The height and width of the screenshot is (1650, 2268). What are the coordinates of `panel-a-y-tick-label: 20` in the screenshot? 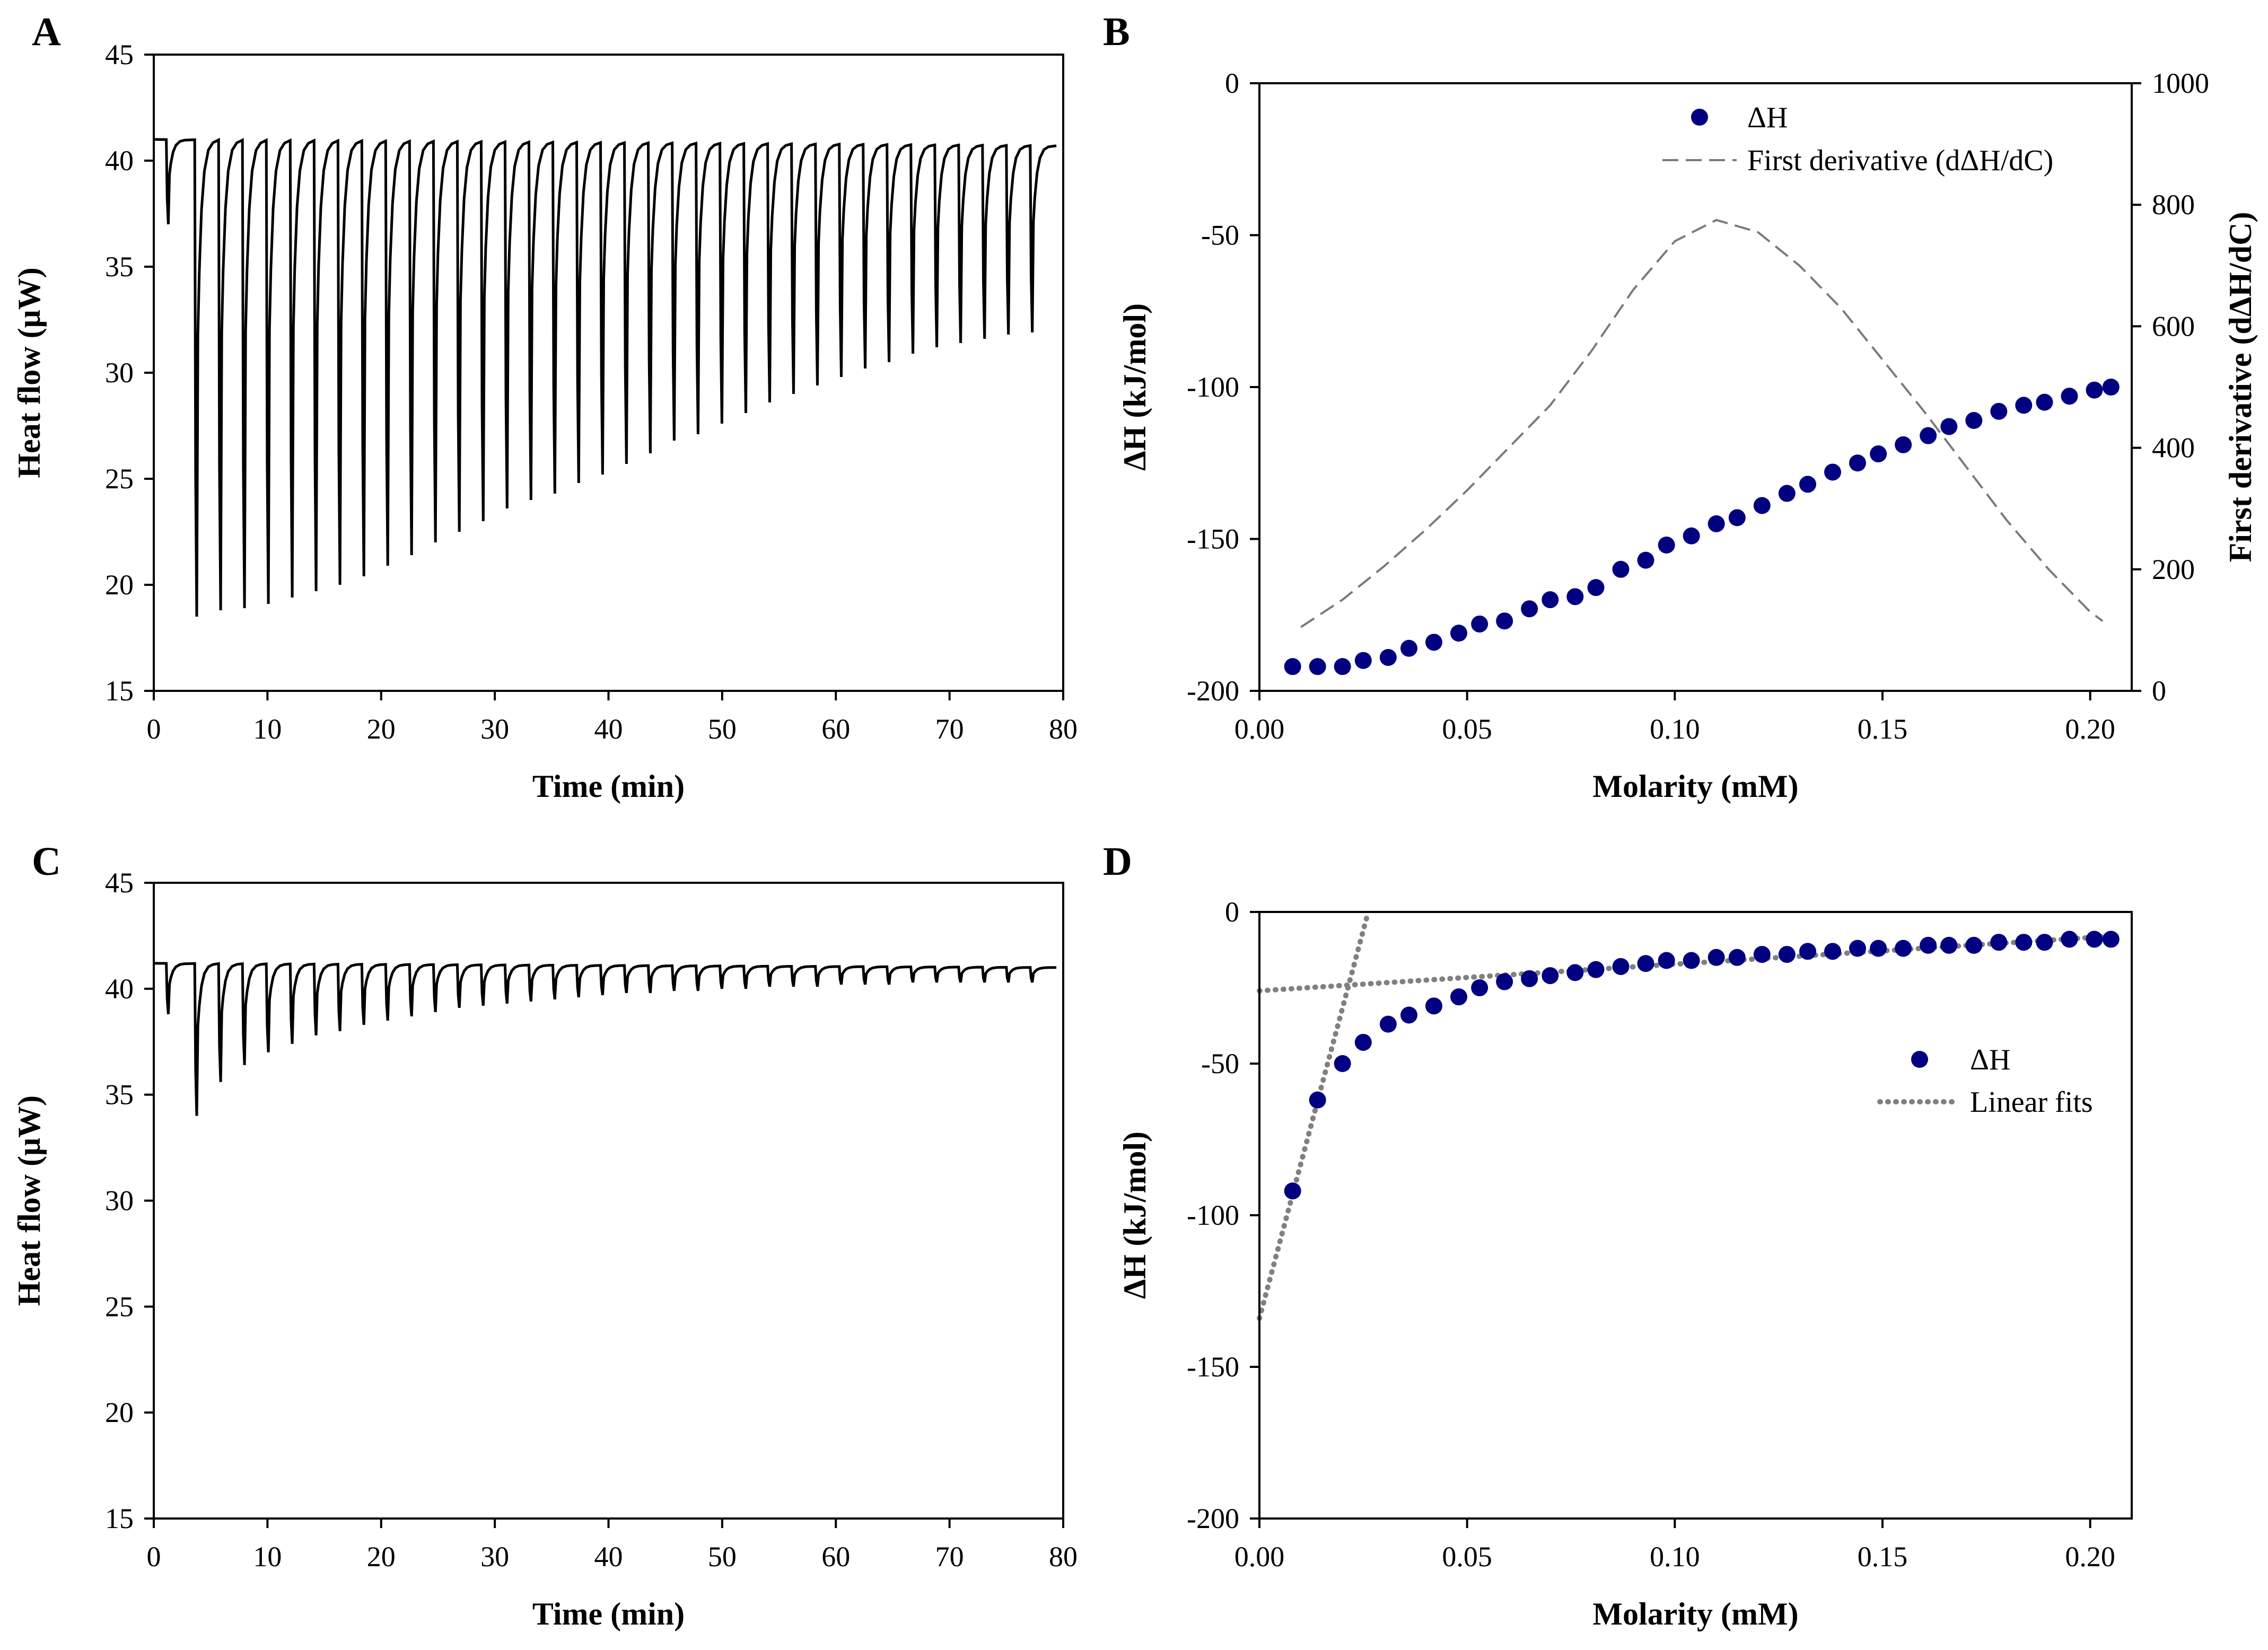 It's located at (119, 585).